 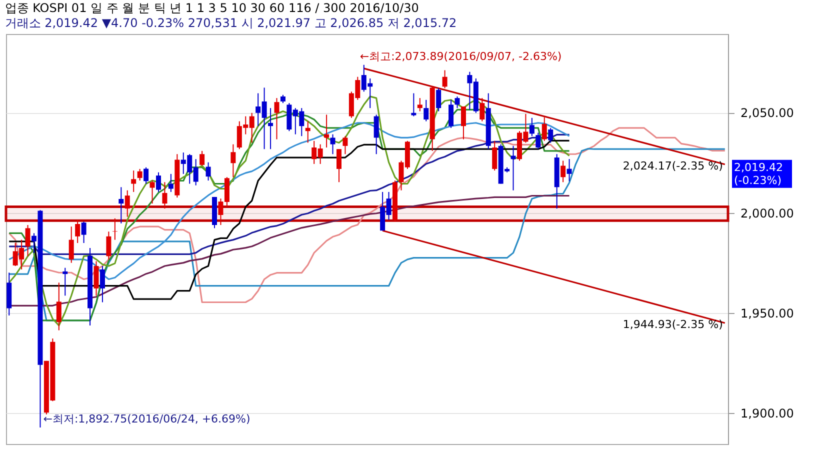 What do you see at coordinates (461, 56) in the screenshot?
I see `annotation: ←최고:2,073.89(2016/09/07, -2.63%)` at bounding box center [461, 56].